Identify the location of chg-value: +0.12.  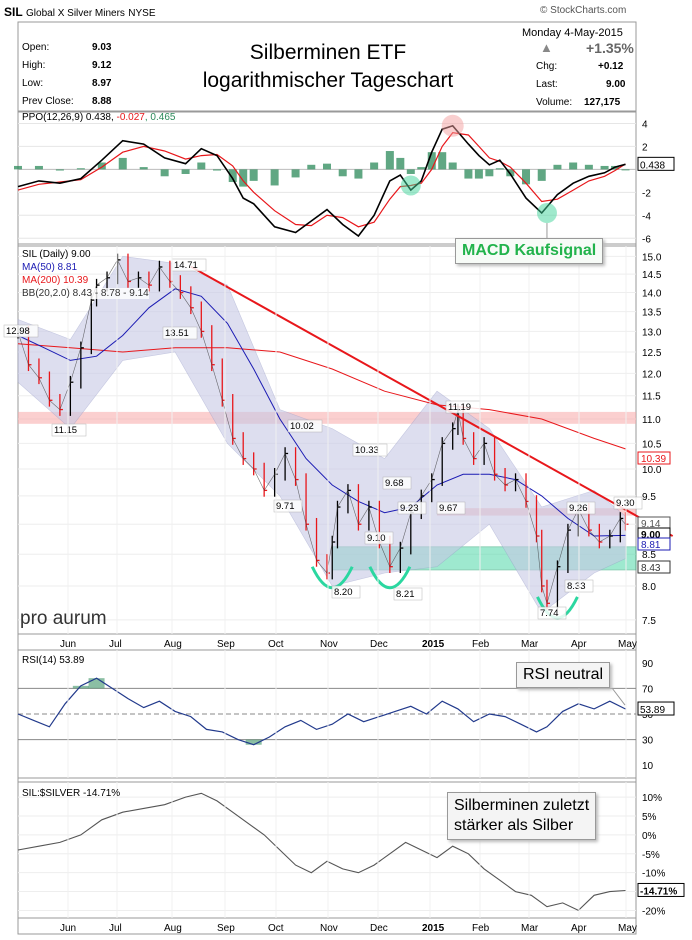
(611, 66).